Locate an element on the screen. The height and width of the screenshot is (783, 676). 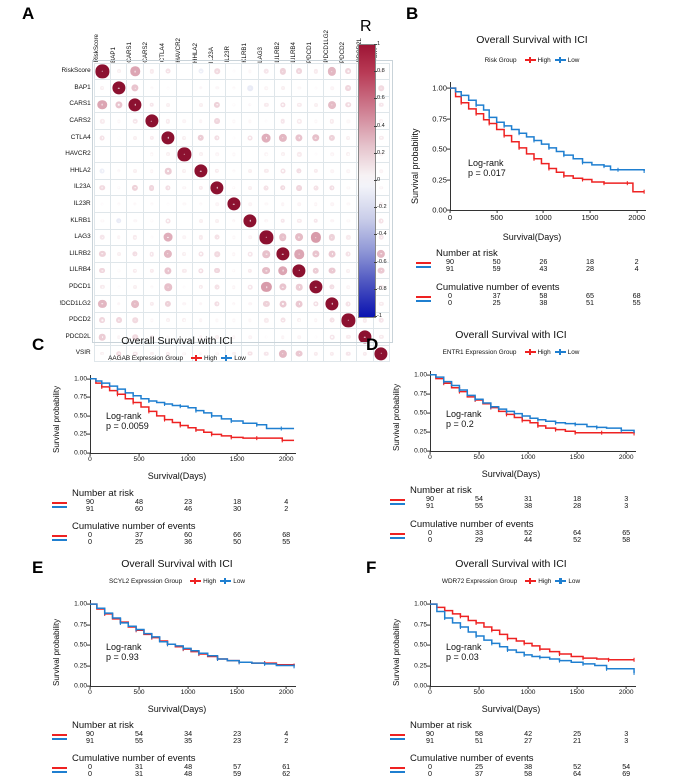
risk-number-column: 48 48 is located at coordinates (188, 770).